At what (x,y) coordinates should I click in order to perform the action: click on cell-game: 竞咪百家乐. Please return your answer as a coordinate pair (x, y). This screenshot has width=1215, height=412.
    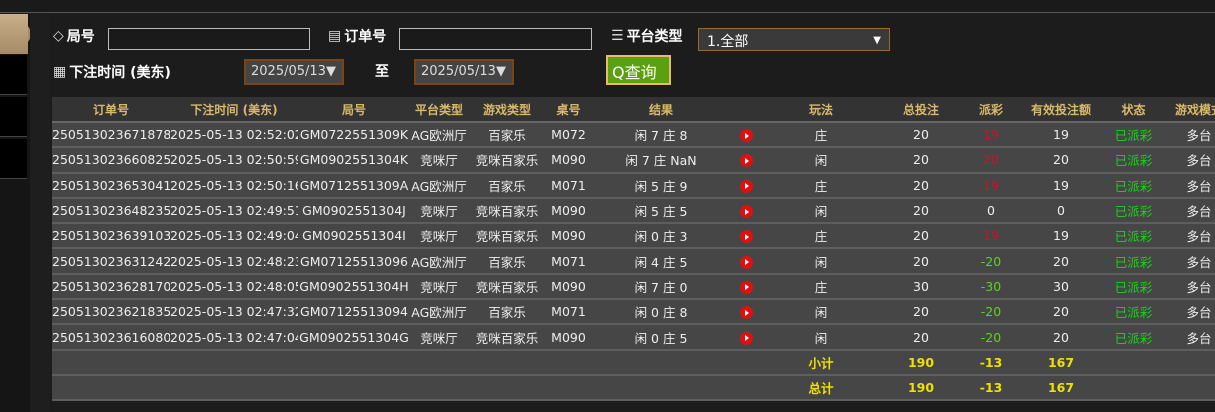
    Looking at the image, I should click on (507, 236).